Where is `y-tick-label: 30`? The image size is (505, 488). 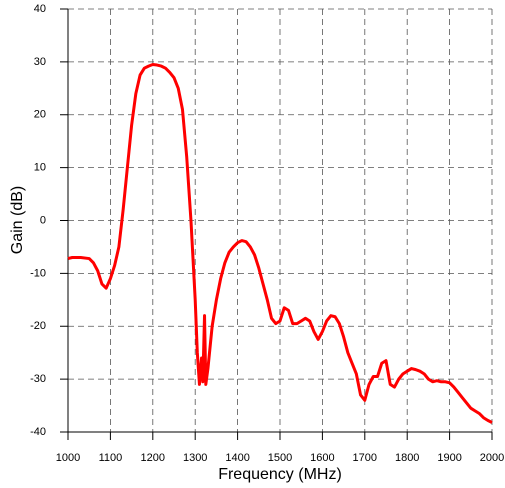 y-tick-label: 30 is located at coordinates (40, 62).